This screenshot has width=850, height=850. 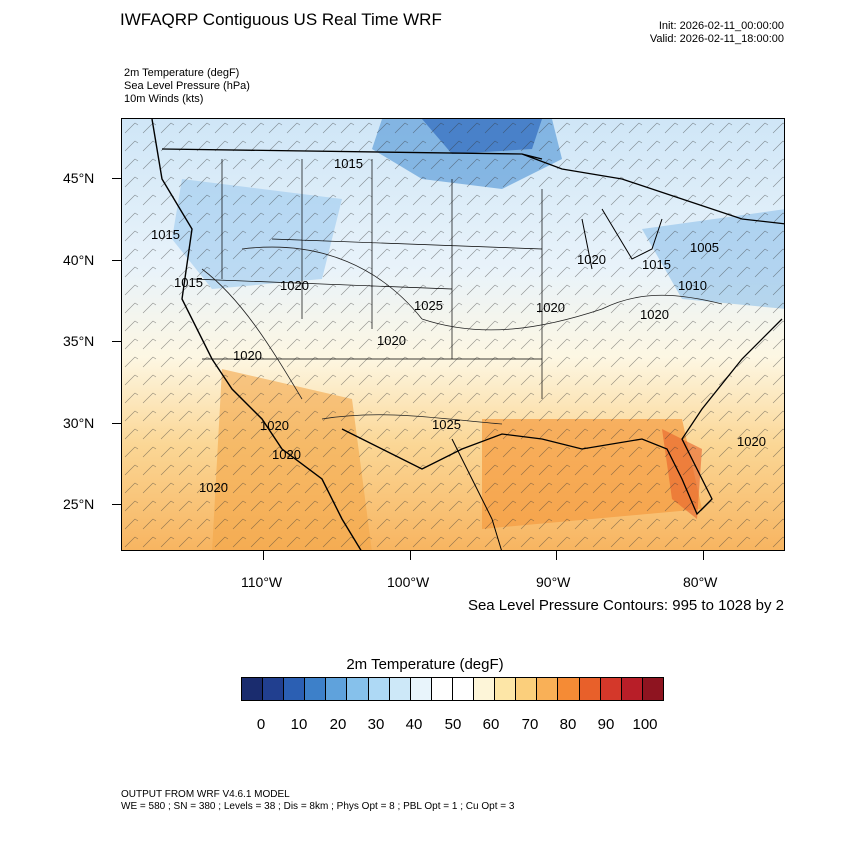 What do you see at coordinates (408, 582) in the screenshot?
I see `lon-label: 100°W` at bounding box center [408, 582].